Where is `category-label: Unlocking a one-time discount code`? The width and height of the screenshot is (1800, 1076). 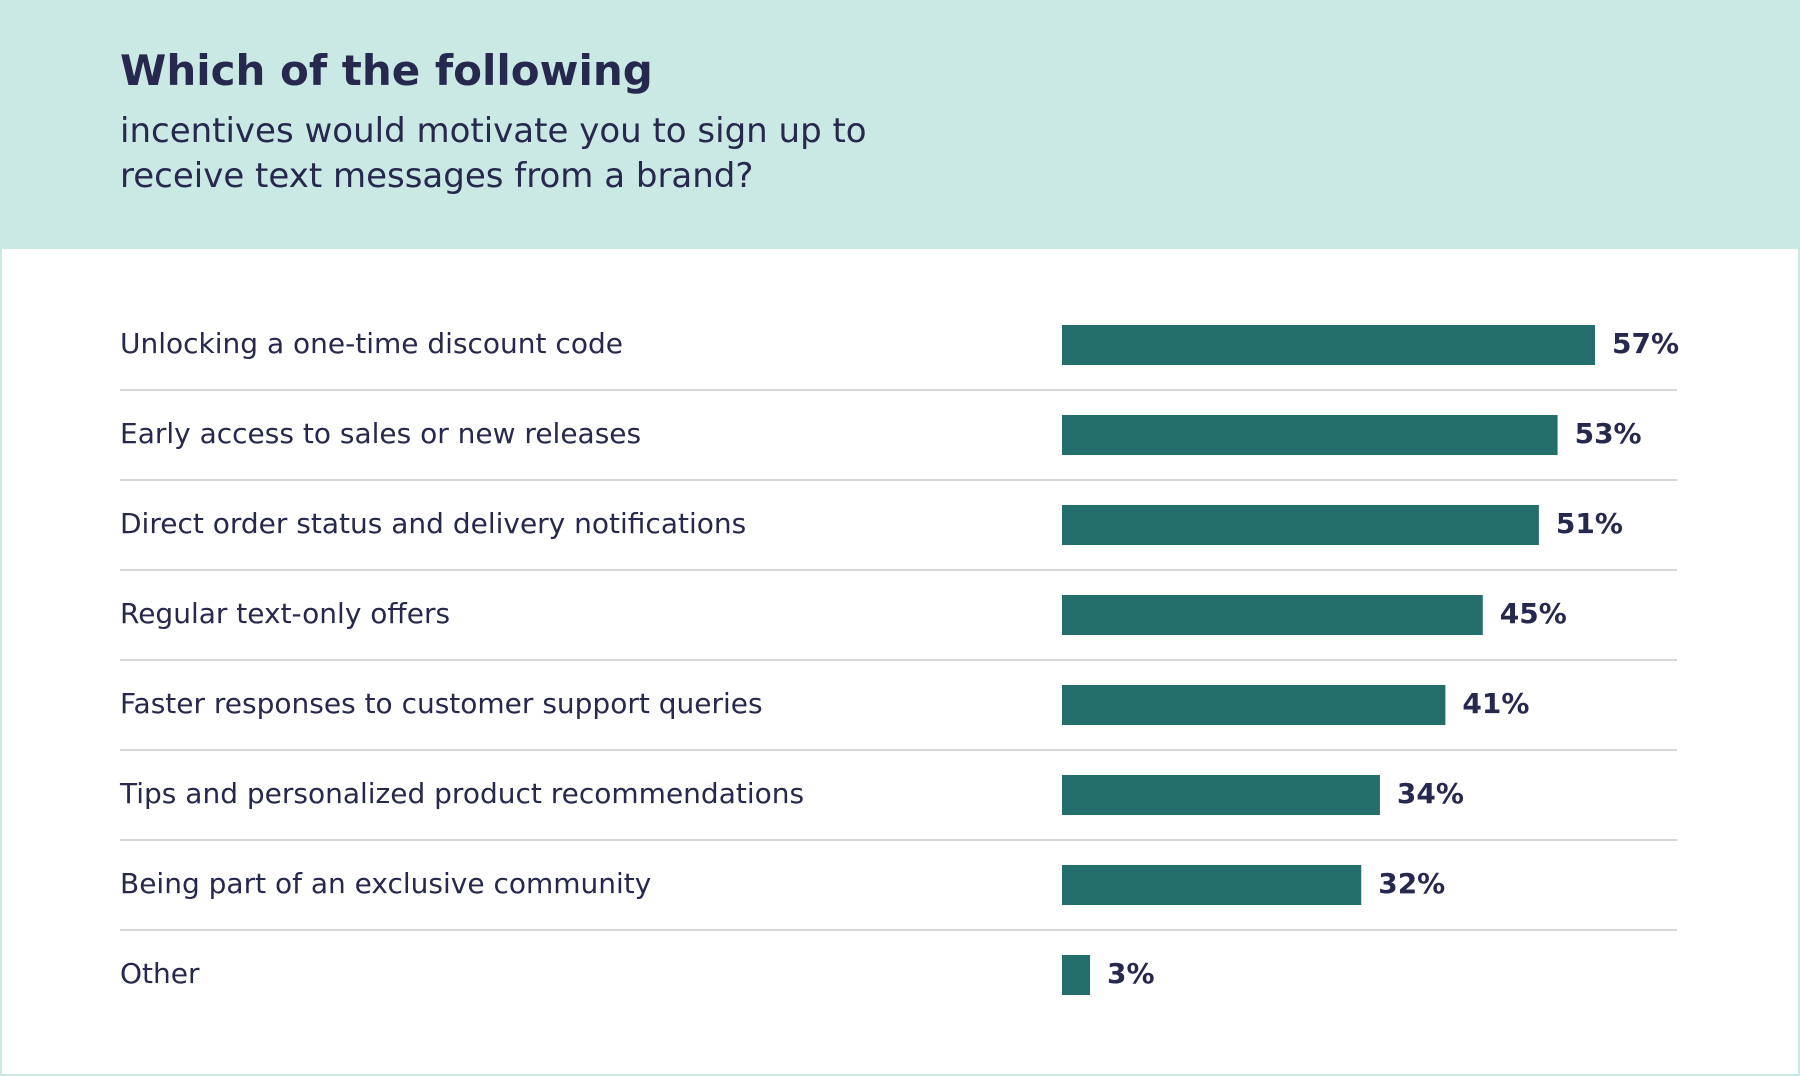 category-label: Unlocking a one-time discount code is located at coordinates (371, 343).